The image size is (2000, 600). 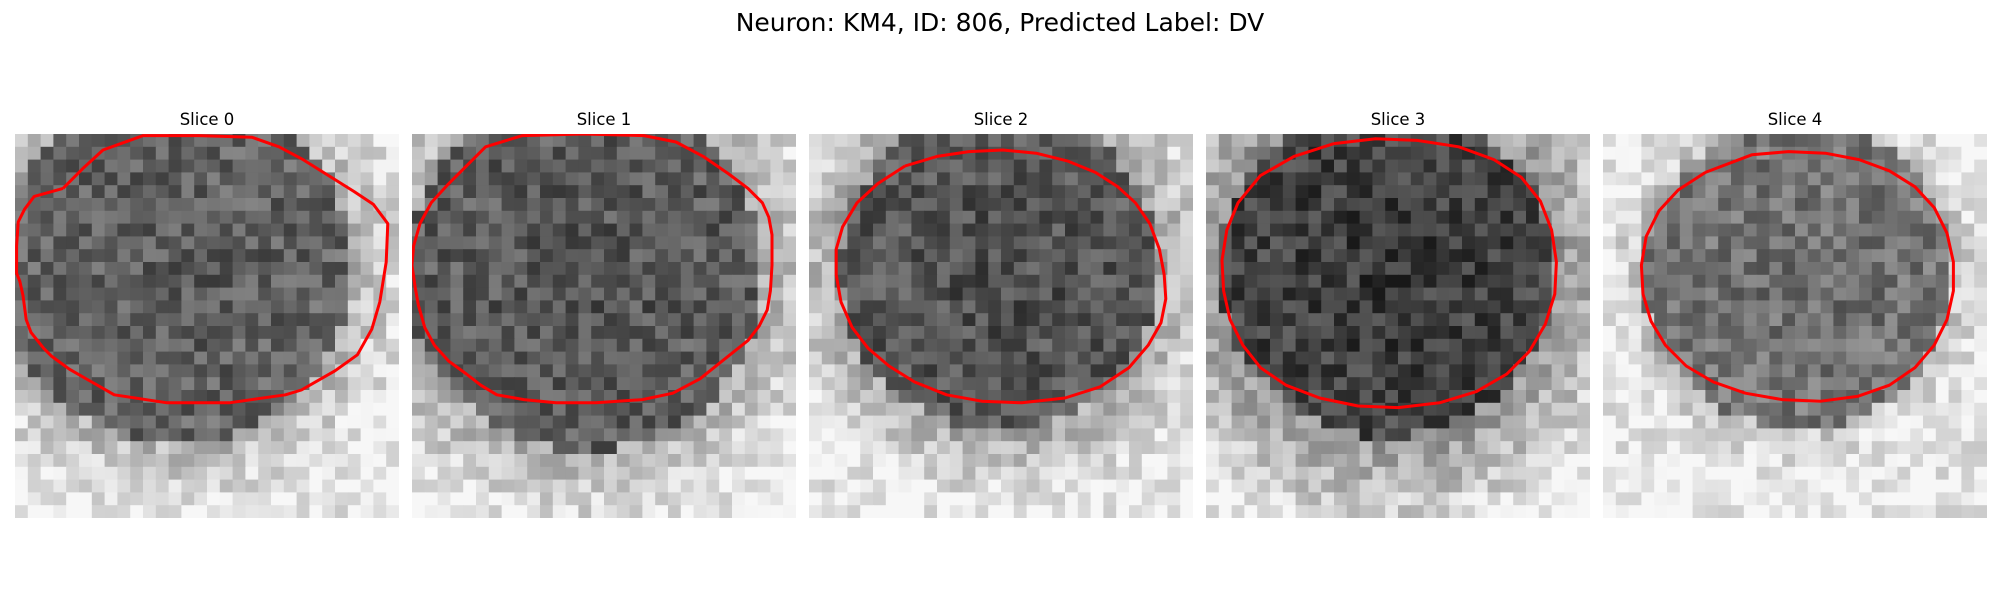 I want to click on slice-panel-0: Slice 0, so click(x=207, y=314).